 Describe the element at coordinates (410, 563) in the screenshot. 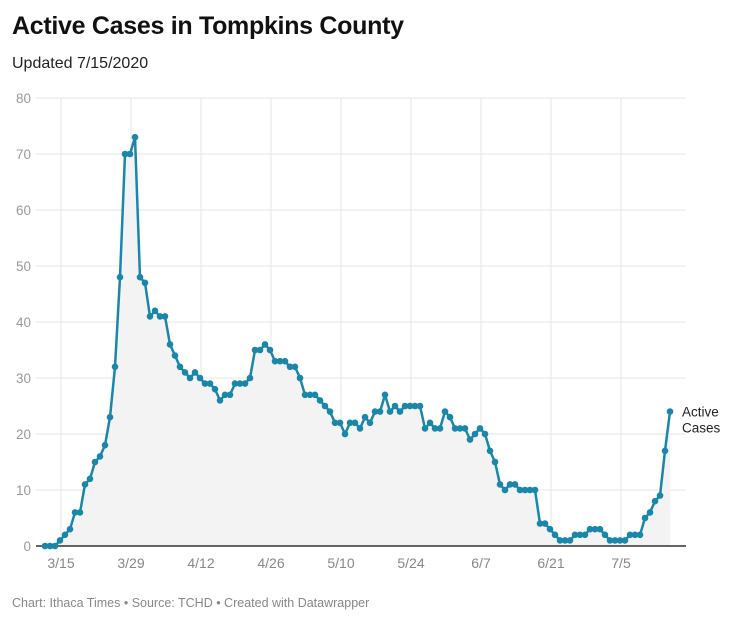

I see `x-tick-label: 5/24` at that location.